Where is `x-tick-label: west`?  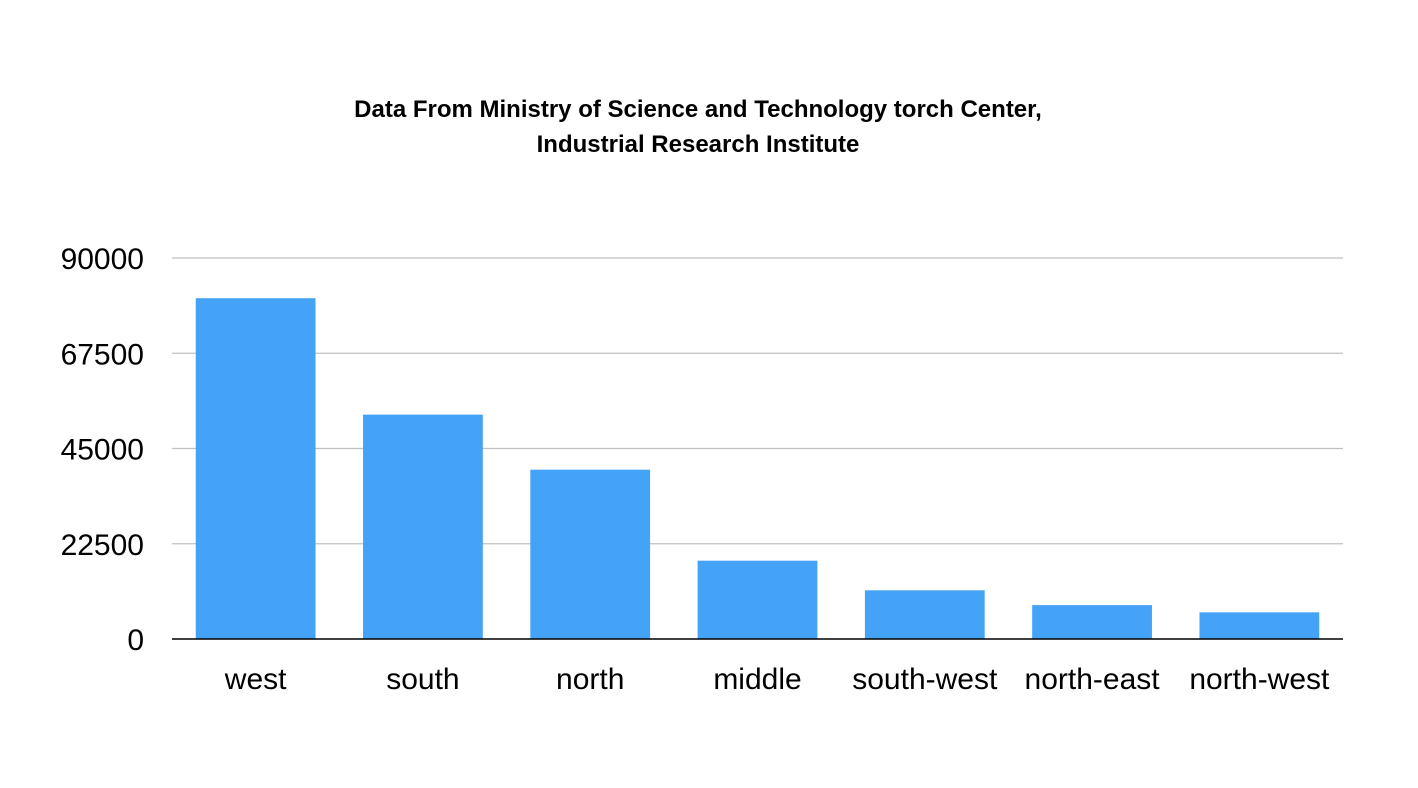 x-tick-label: west is located at coordinates (255, 679).